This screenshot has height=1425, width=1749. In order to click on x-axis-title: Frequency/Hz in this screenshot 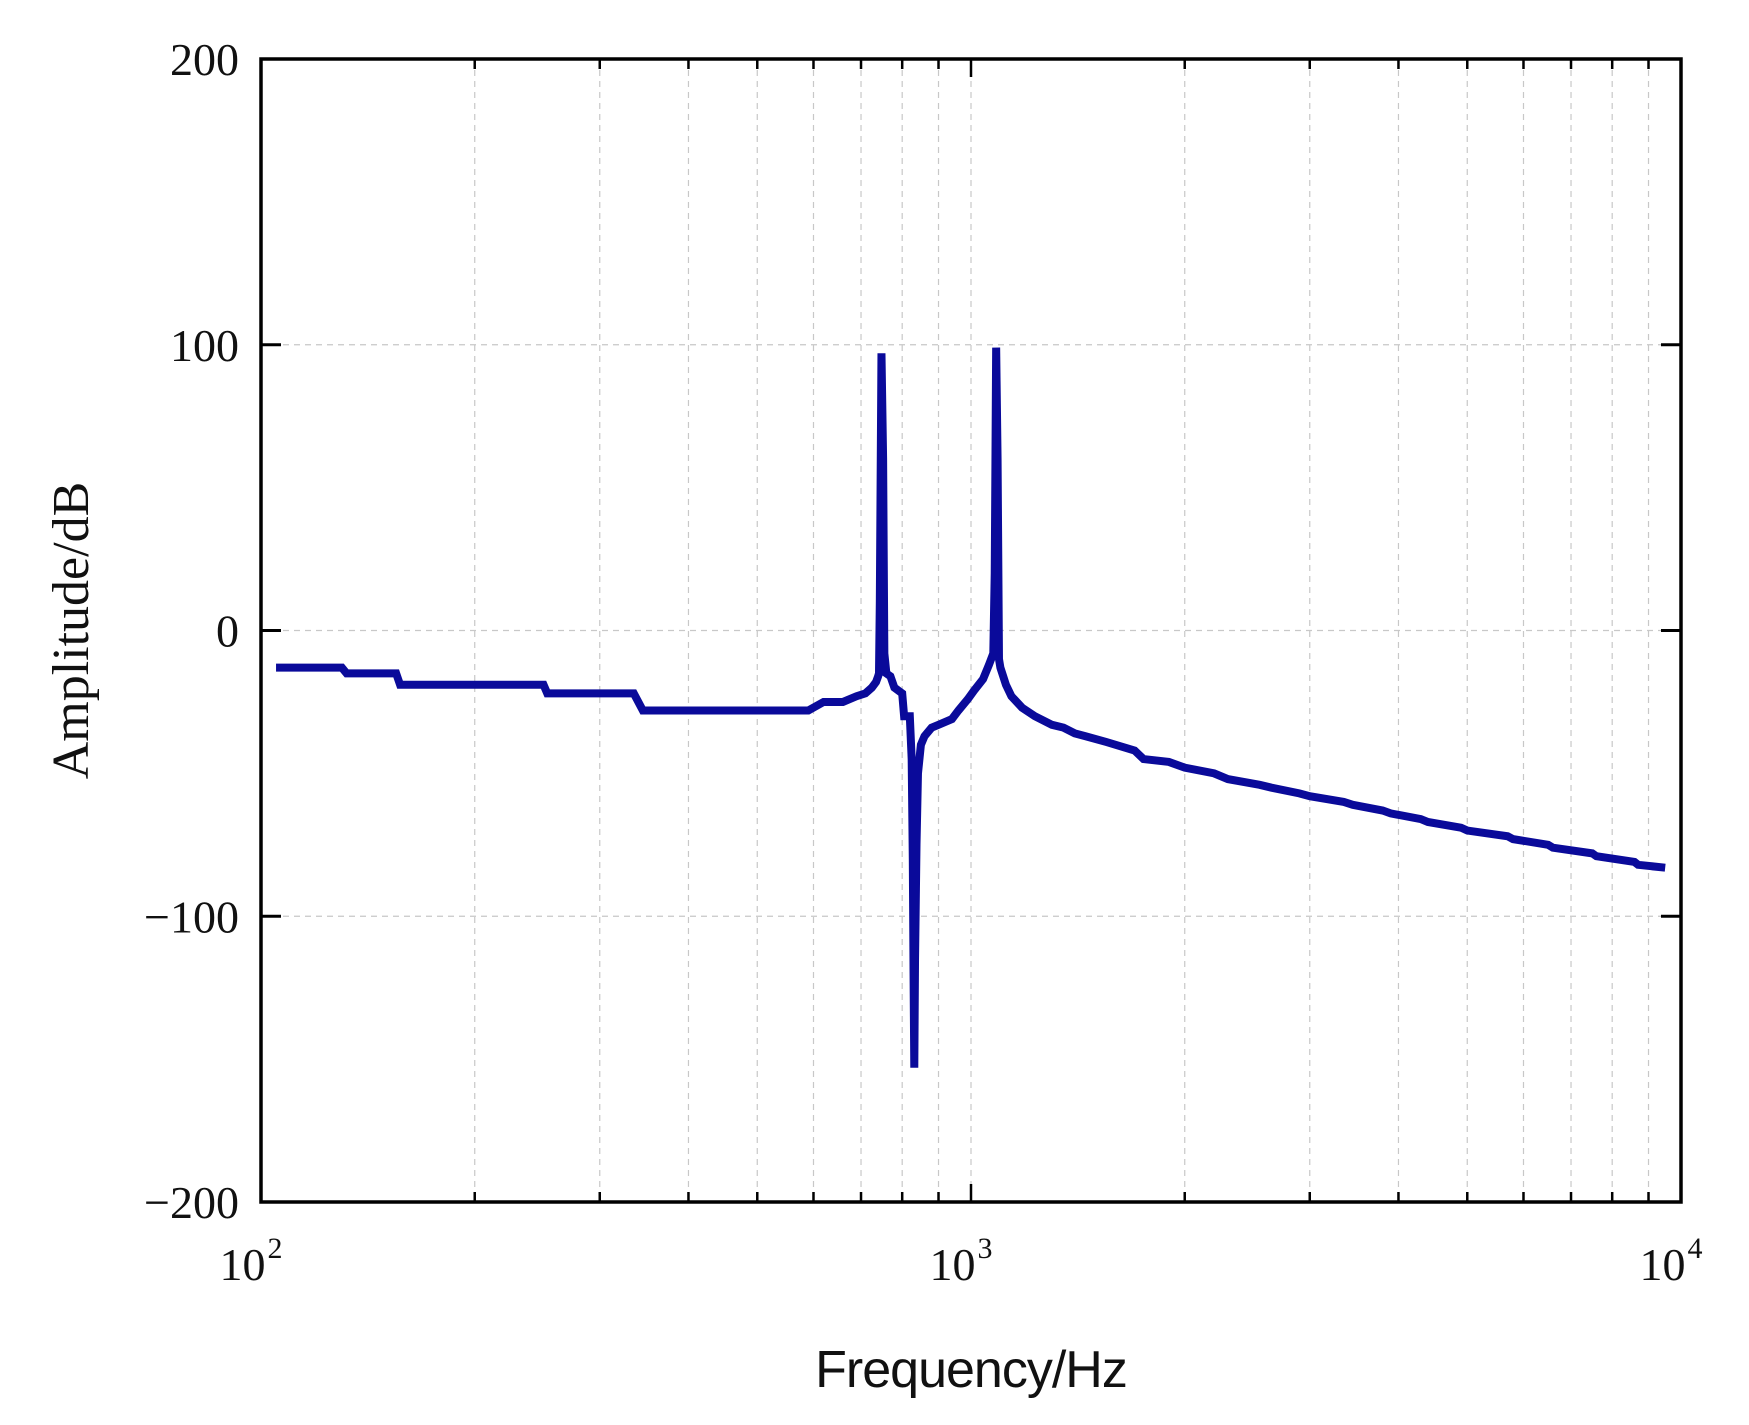, I will do `click(971, 1370)`.